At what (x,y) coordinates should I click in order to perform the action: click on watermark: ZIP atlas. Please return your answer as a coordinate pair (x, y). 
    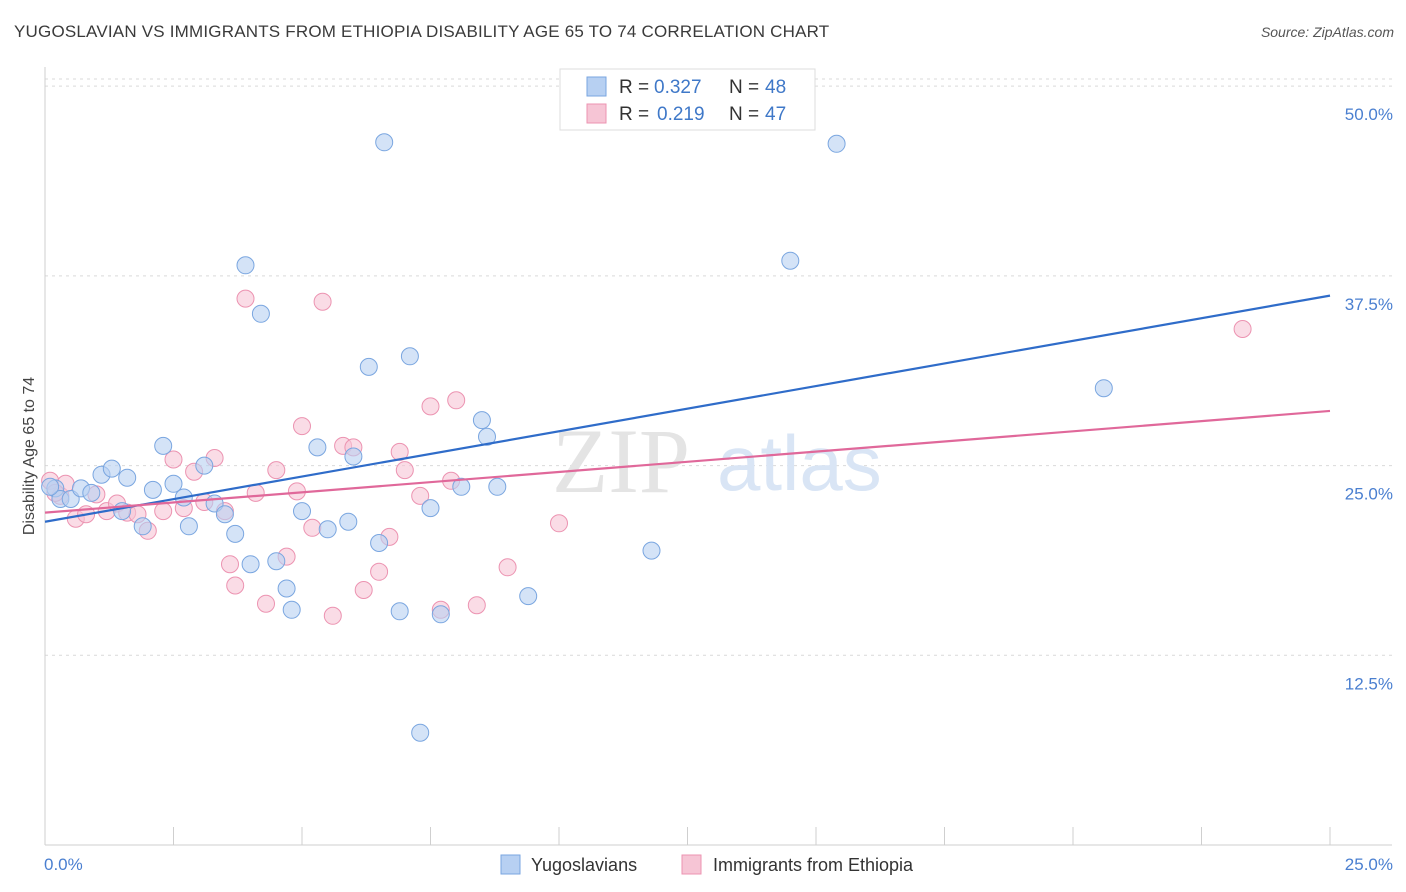
    Looking at the image, I should click on (717, 461).